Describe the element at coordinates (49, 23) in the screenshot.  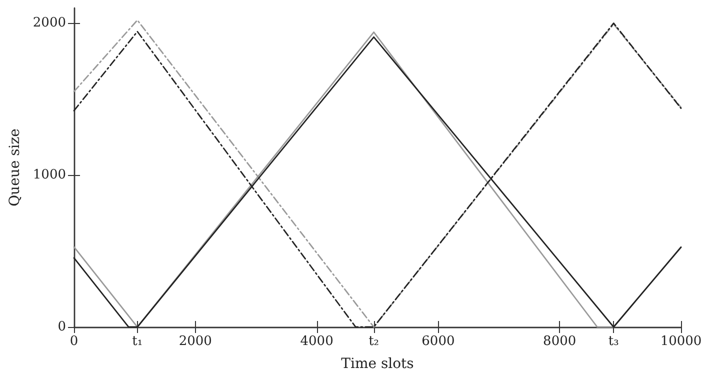
I see `y-tick-label: 2000` at that location.